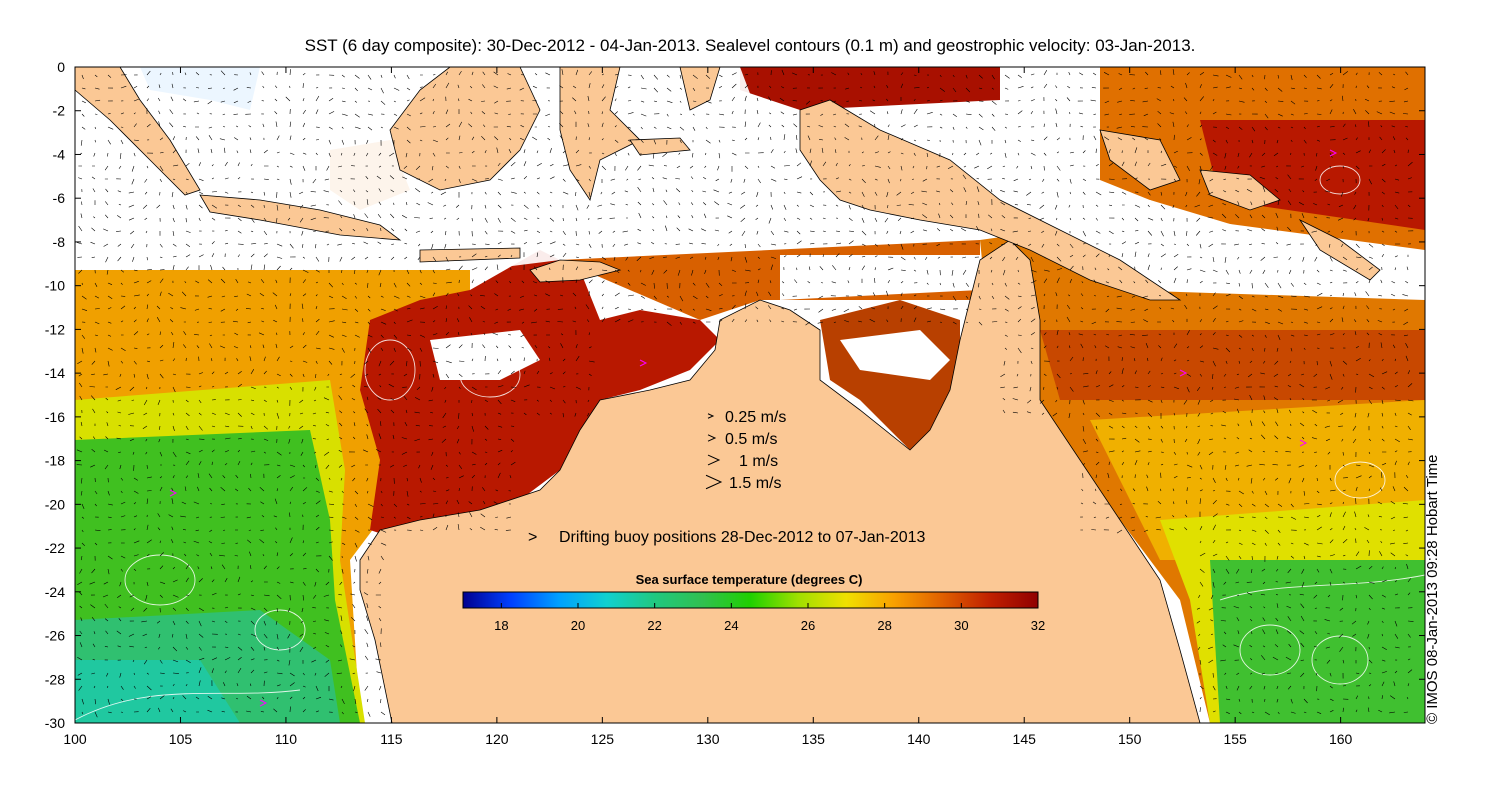 The image size is (1500, 790). What do you see at coordinates (961, 625) in the screenshot?
I see `colorbar-tick-label: 30` at bounding box center [961, 625].